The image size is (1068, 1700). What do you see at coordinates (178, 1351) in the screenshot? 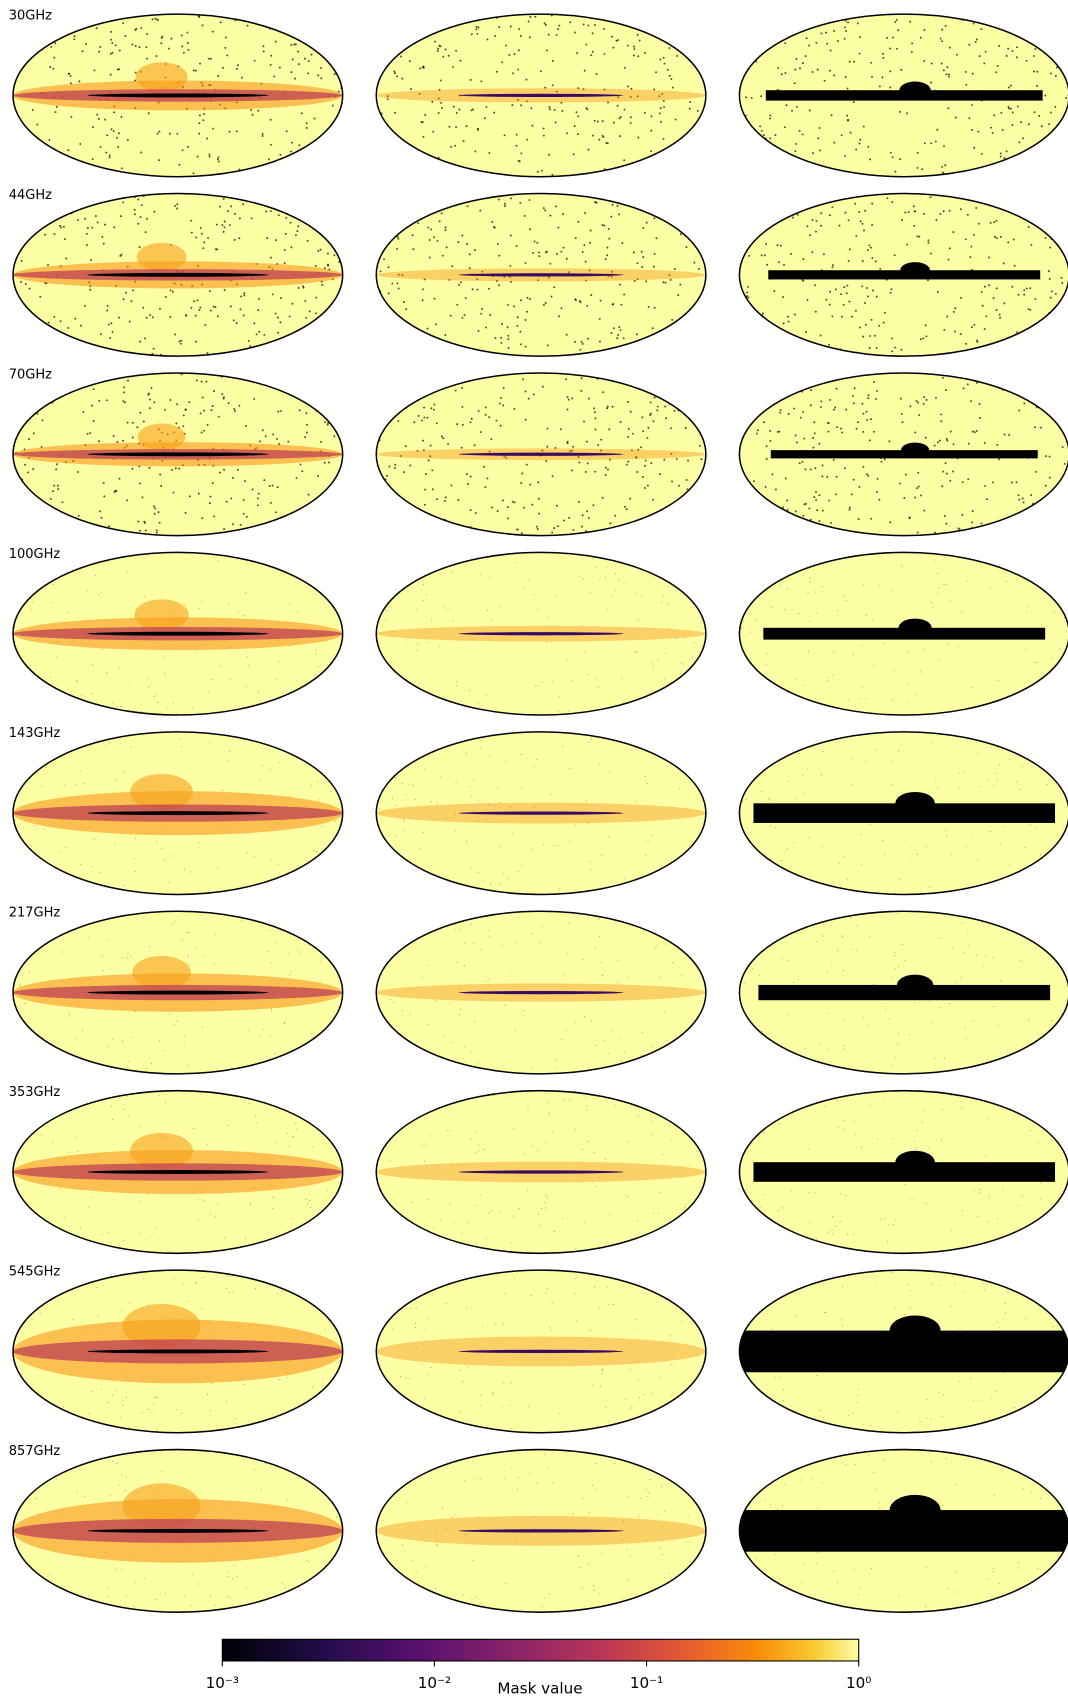
I see `band-core` at bounding box center [178, 1351].